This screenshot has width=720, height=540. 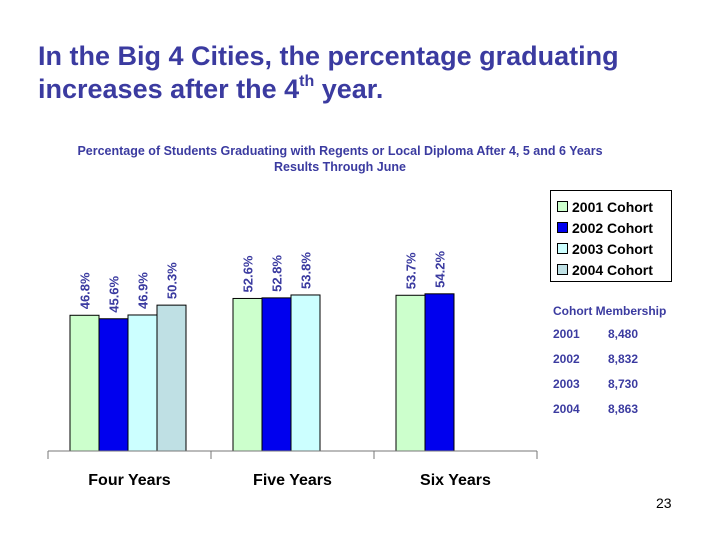 I want to click on legend-item-2003: 2003 Cohort, so click(x=614, y=248).